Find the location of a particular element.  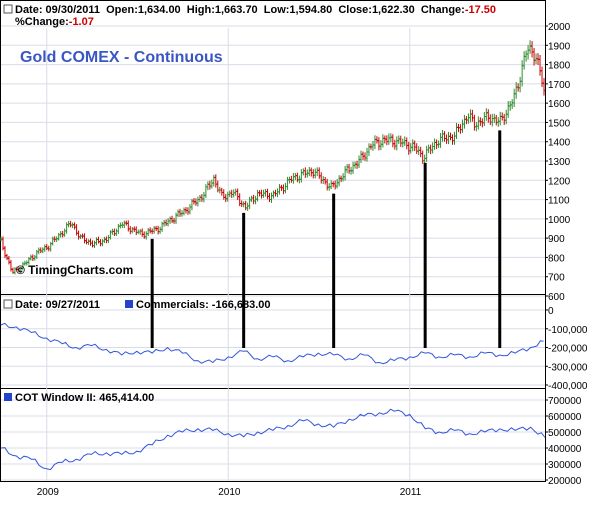

watermark: © TimingCharts.com is located at coordinates (74, 270).